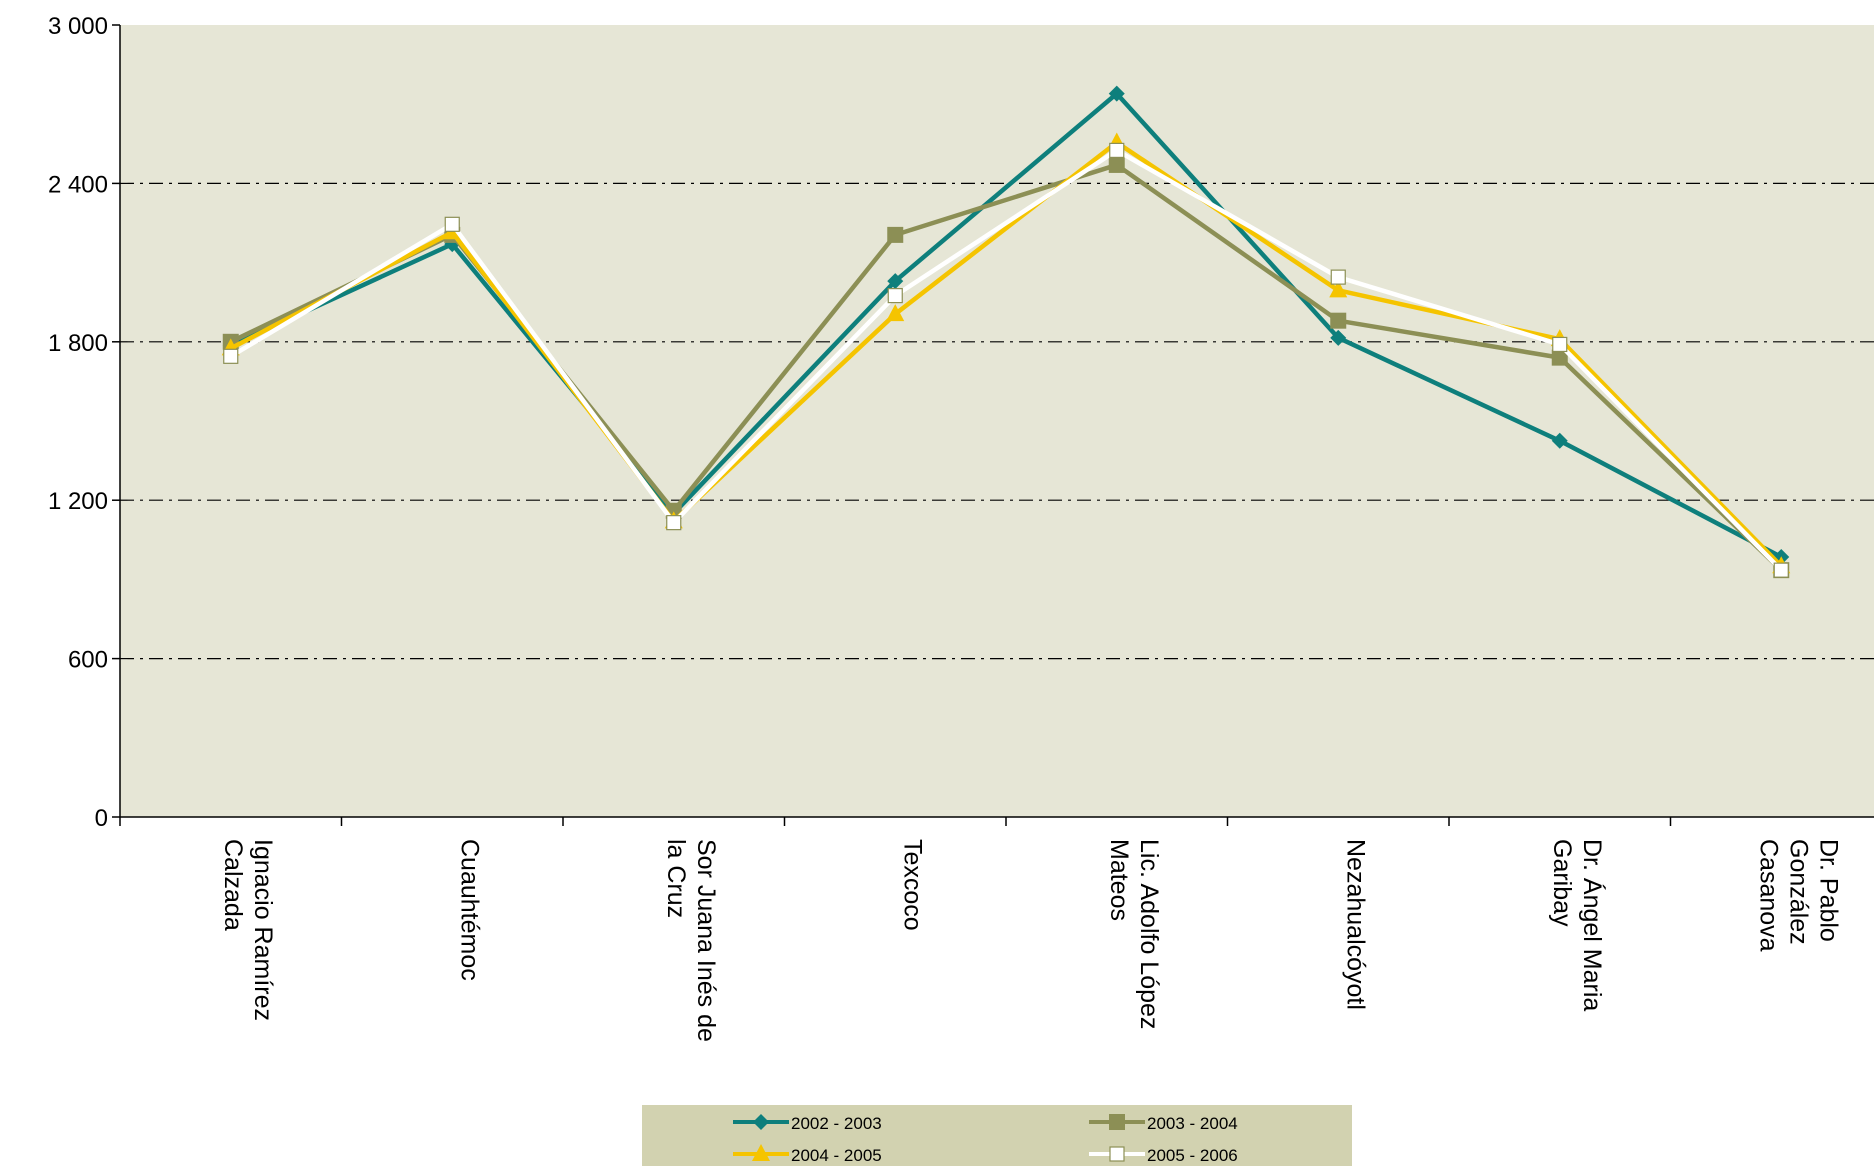  What do you see at coordinates (1192, 1155) in the screenshot?
I see `legend-label: 2005 - 2006` at bounding box center [1192, 1155].